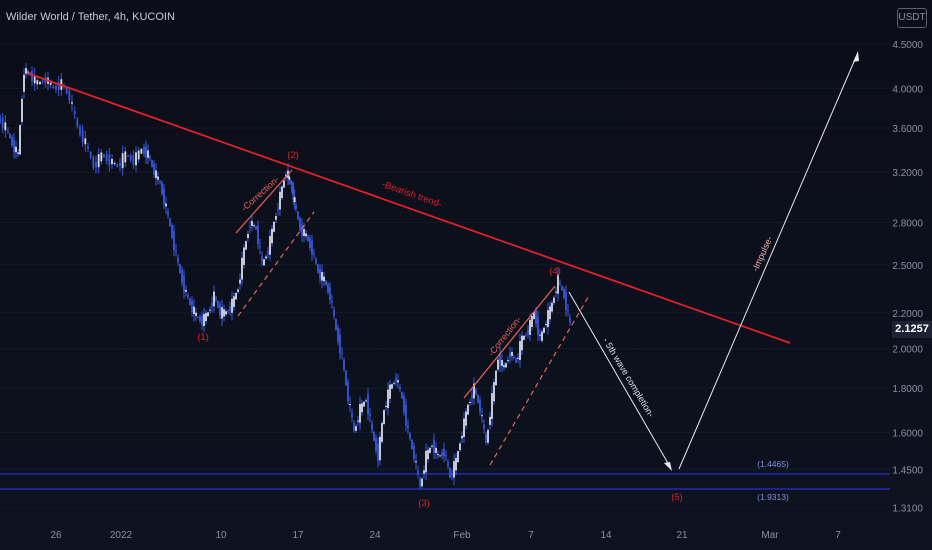 The width and height of the screenshot is (932, 550). What do you see at coordinates (203, 337) in the screenshot?
I see `wave-label: (1)` at bounding box center [203, 337].